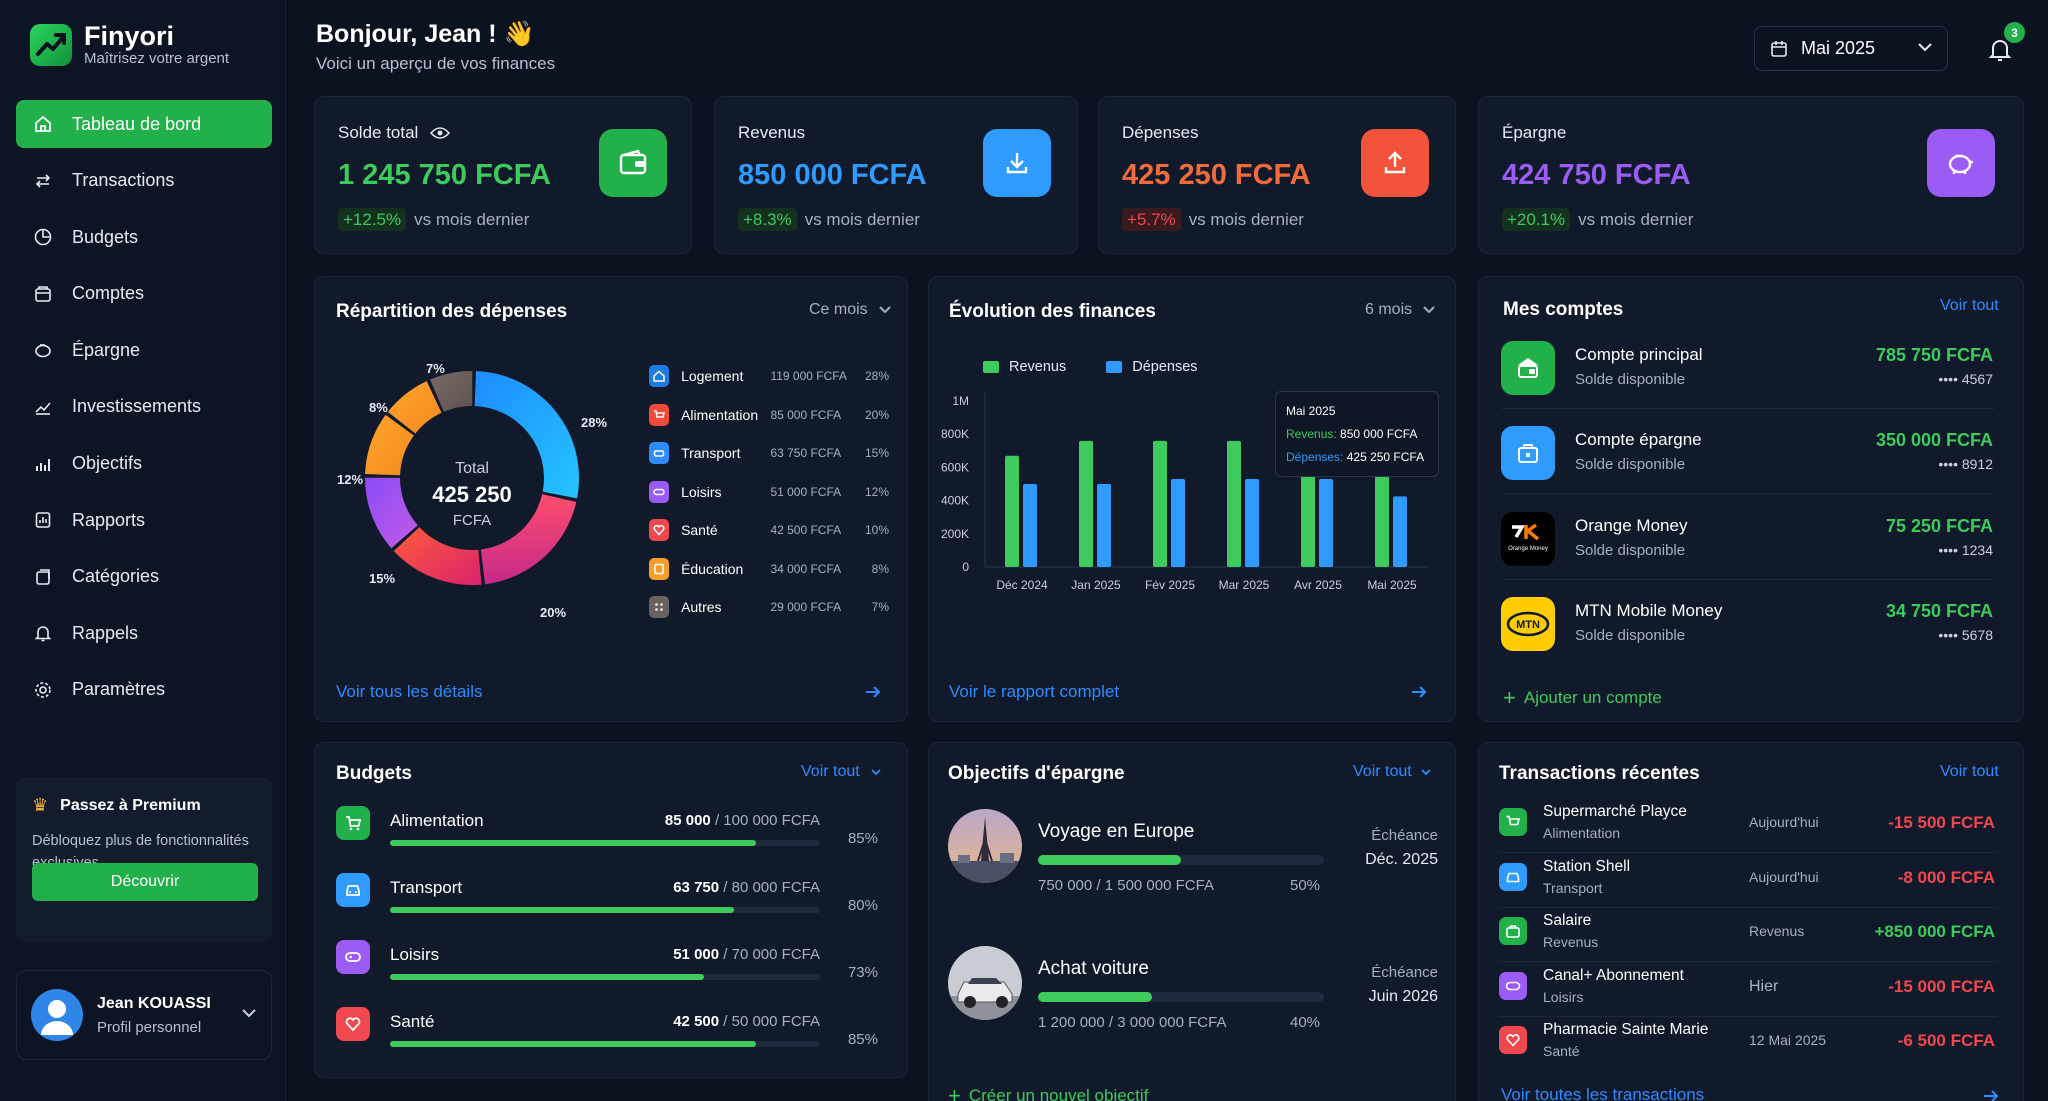  What do you see at coordinates (1034, 691) in the screenshot?
I see `report-link: Voir le rapport complet` at bounding box center [1034, 691].